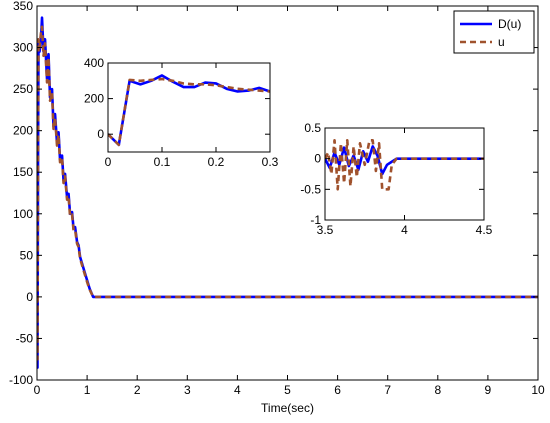  I want to click on main-x-tick-label: 8, so click(437, 390).